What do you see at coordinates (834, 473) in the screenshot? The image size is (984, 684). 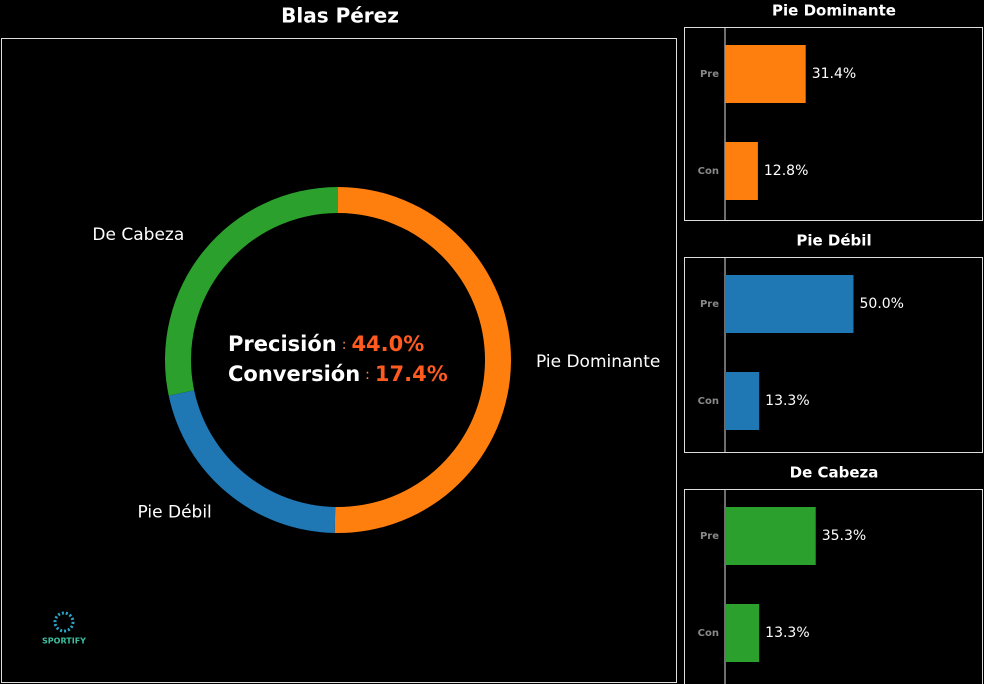 I see `panel-title: De Cabeza` at bounding box center [834, 473].